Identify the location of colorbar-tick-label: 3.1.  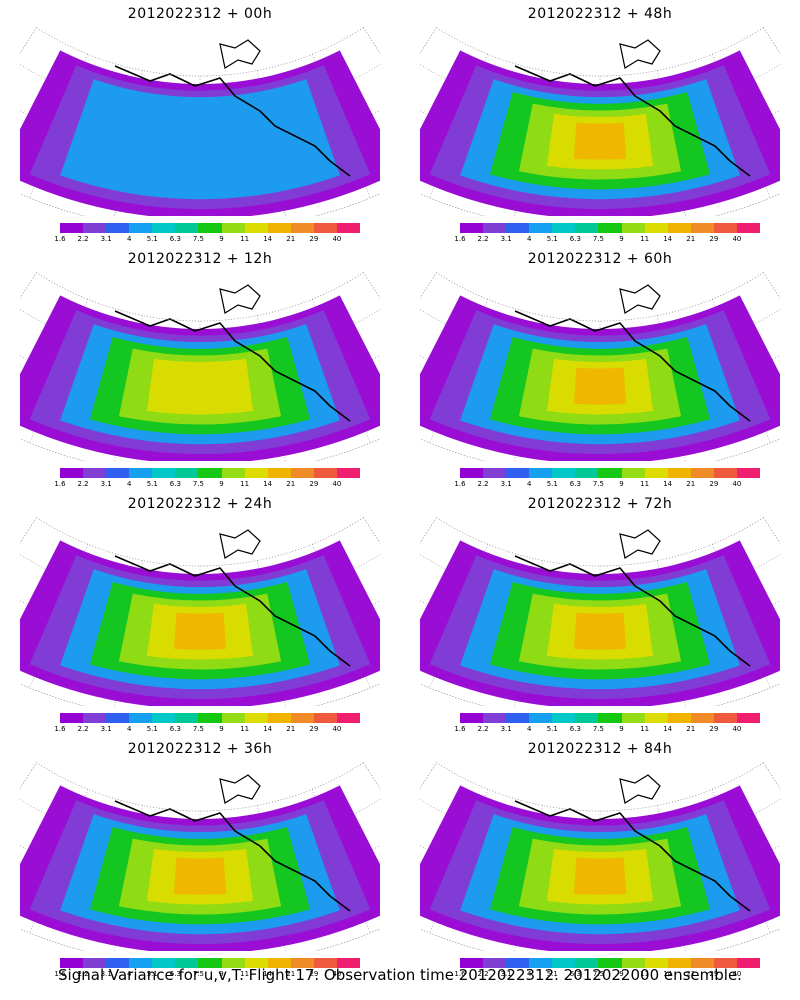
(506, 484).